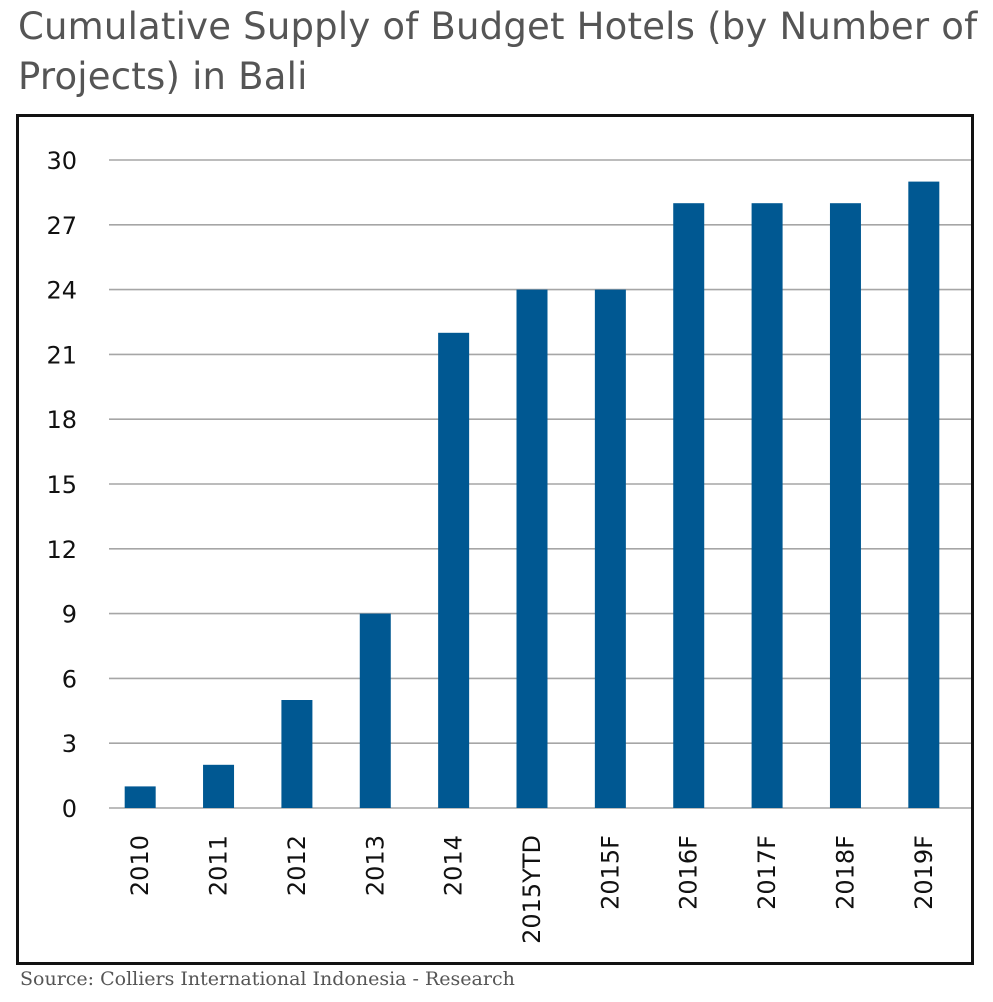  I want to click on y-tick-label: 27, so click(61, 226).